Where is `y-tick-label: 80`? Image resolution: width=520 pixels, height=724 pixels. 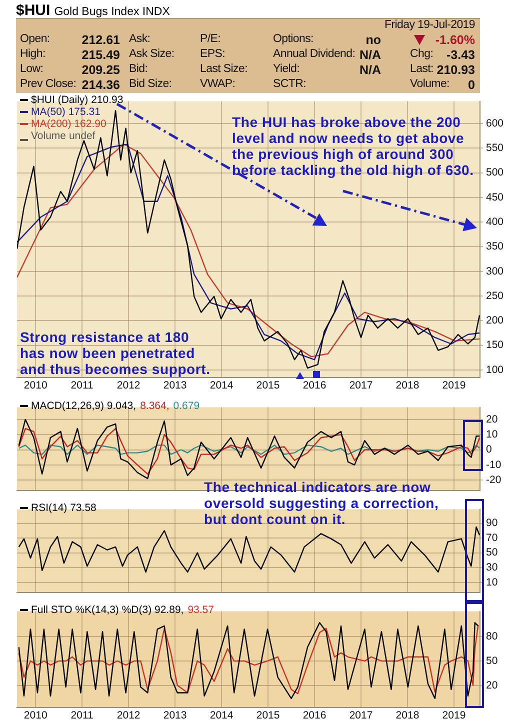 y-tick-label: 80 is located at coordinates (492, 636).